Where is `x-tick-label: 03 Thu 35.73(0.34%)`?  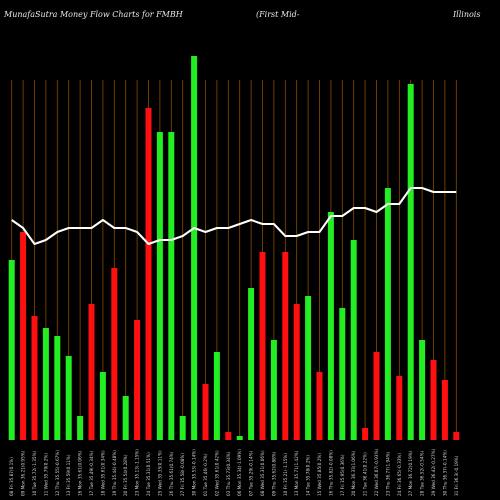
x-tick-label: 03 Thu 35.73(0.34%) is located at coordinates (228, 473).